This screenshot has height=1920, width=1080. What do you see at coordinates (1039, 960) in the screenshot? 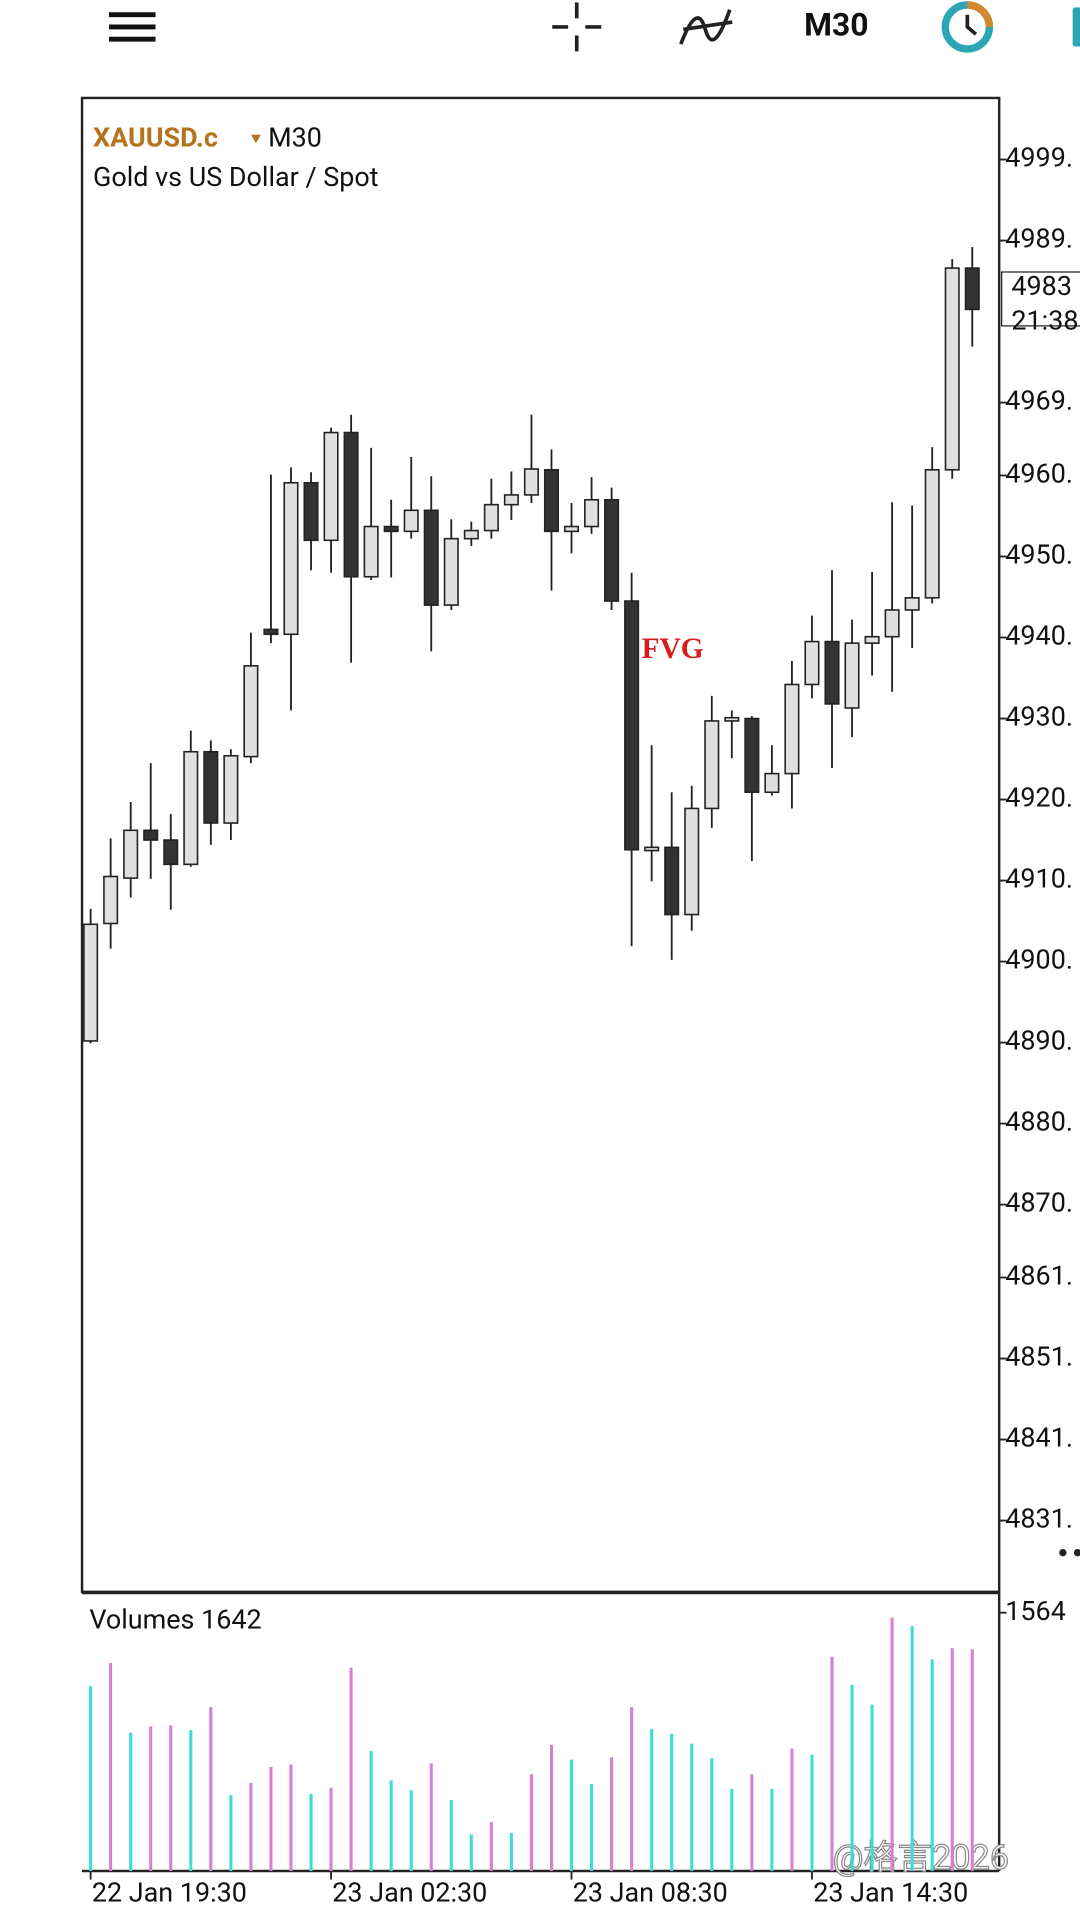
I see `y-tick-label: 4900.` at bounding box center [1039, 960].